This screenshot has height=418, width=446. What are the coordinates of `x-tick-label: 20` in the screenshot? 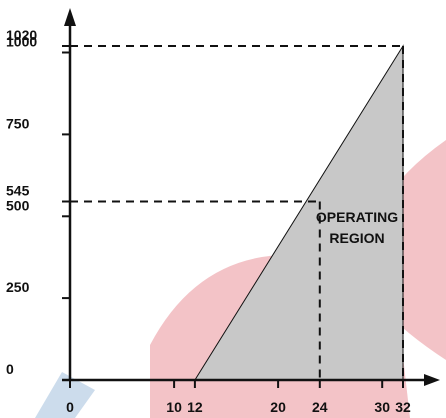 It's located at (278, 407).